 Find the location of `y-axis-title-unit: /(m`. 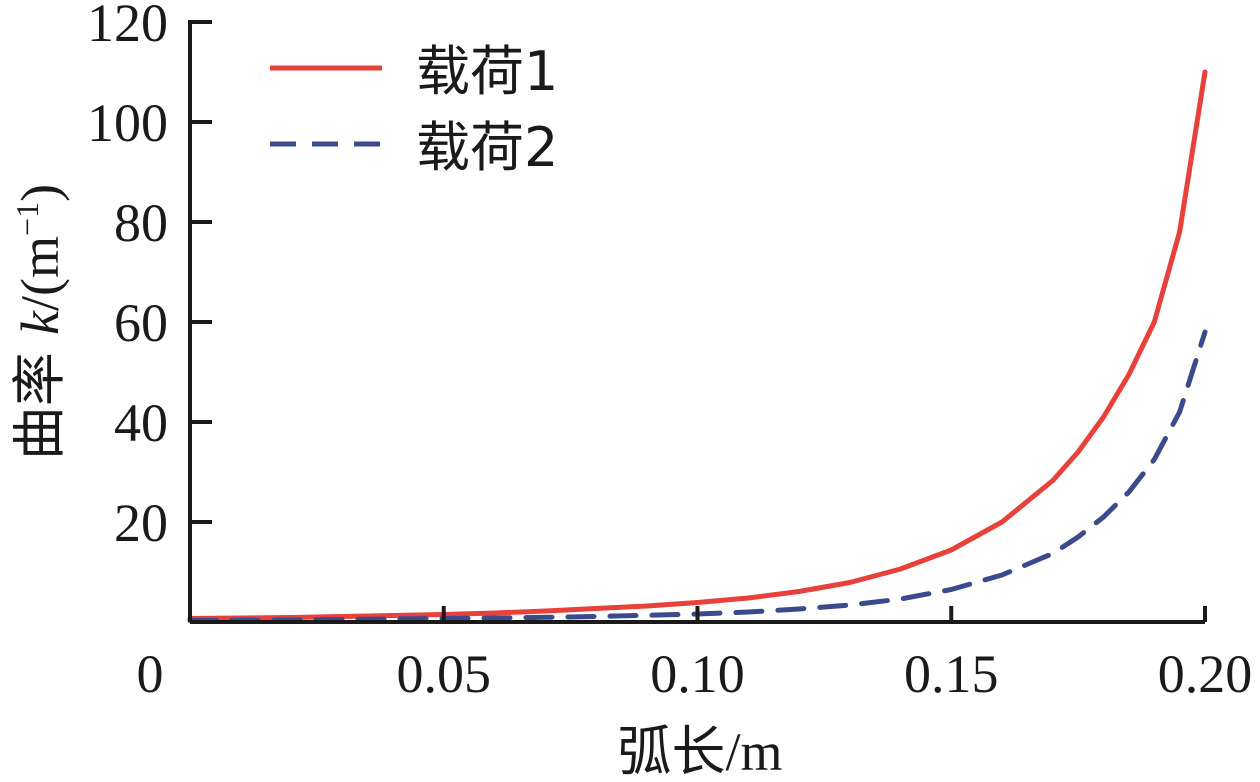

y-axis-title-unit: /(m is located at coordinates (40, 273).